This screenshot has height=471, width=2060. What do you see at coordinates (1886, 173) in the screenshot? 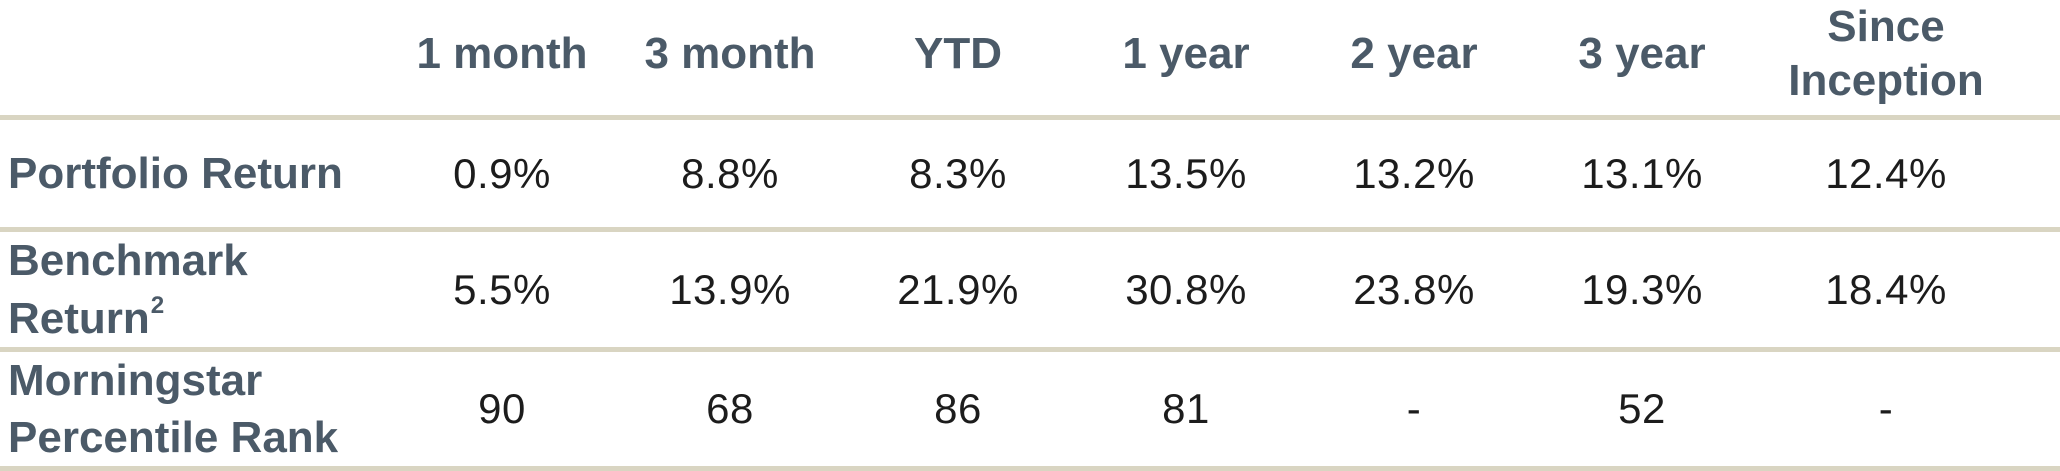
I see `value-cell: 12.4%` at bounding box center [1886, 173].